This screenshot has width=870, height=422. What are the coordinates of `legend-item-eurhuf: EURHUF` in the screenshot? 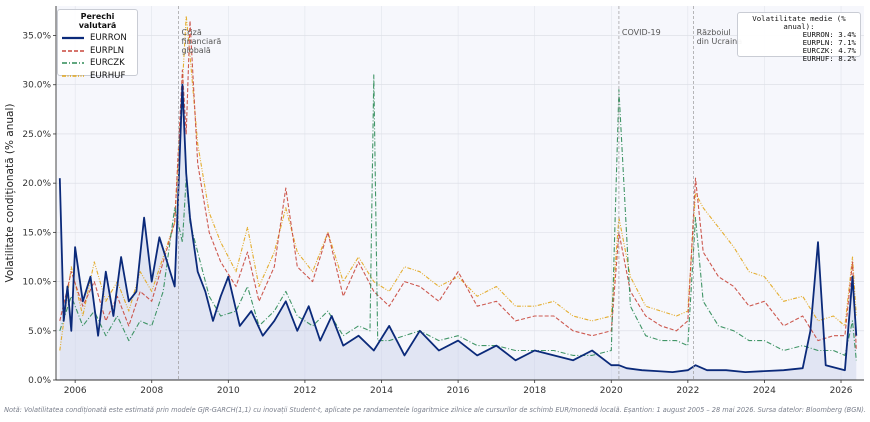 It's located at (97, 76).